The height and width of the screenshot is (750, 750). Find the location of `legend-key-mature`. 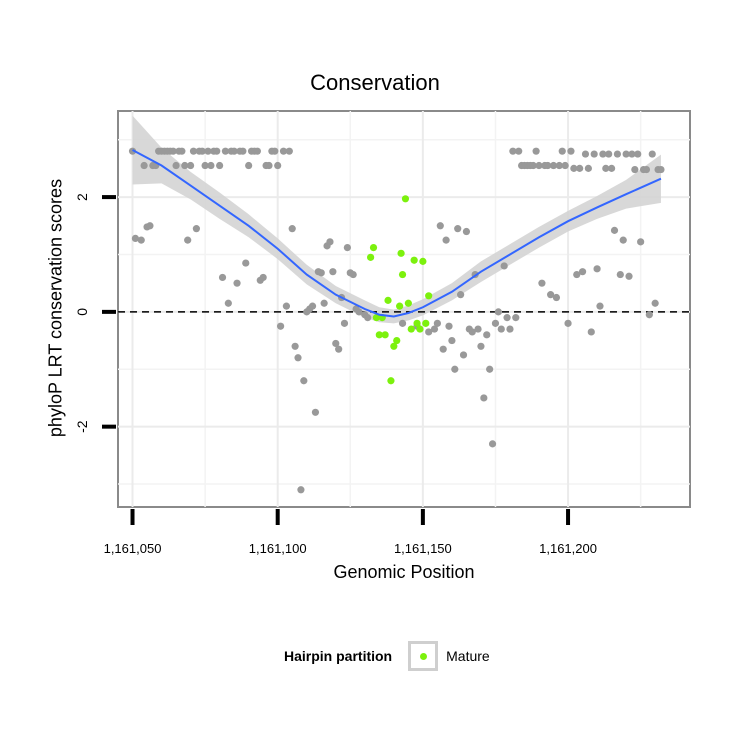

legend-key-mature is located at coordinates (423, 656).